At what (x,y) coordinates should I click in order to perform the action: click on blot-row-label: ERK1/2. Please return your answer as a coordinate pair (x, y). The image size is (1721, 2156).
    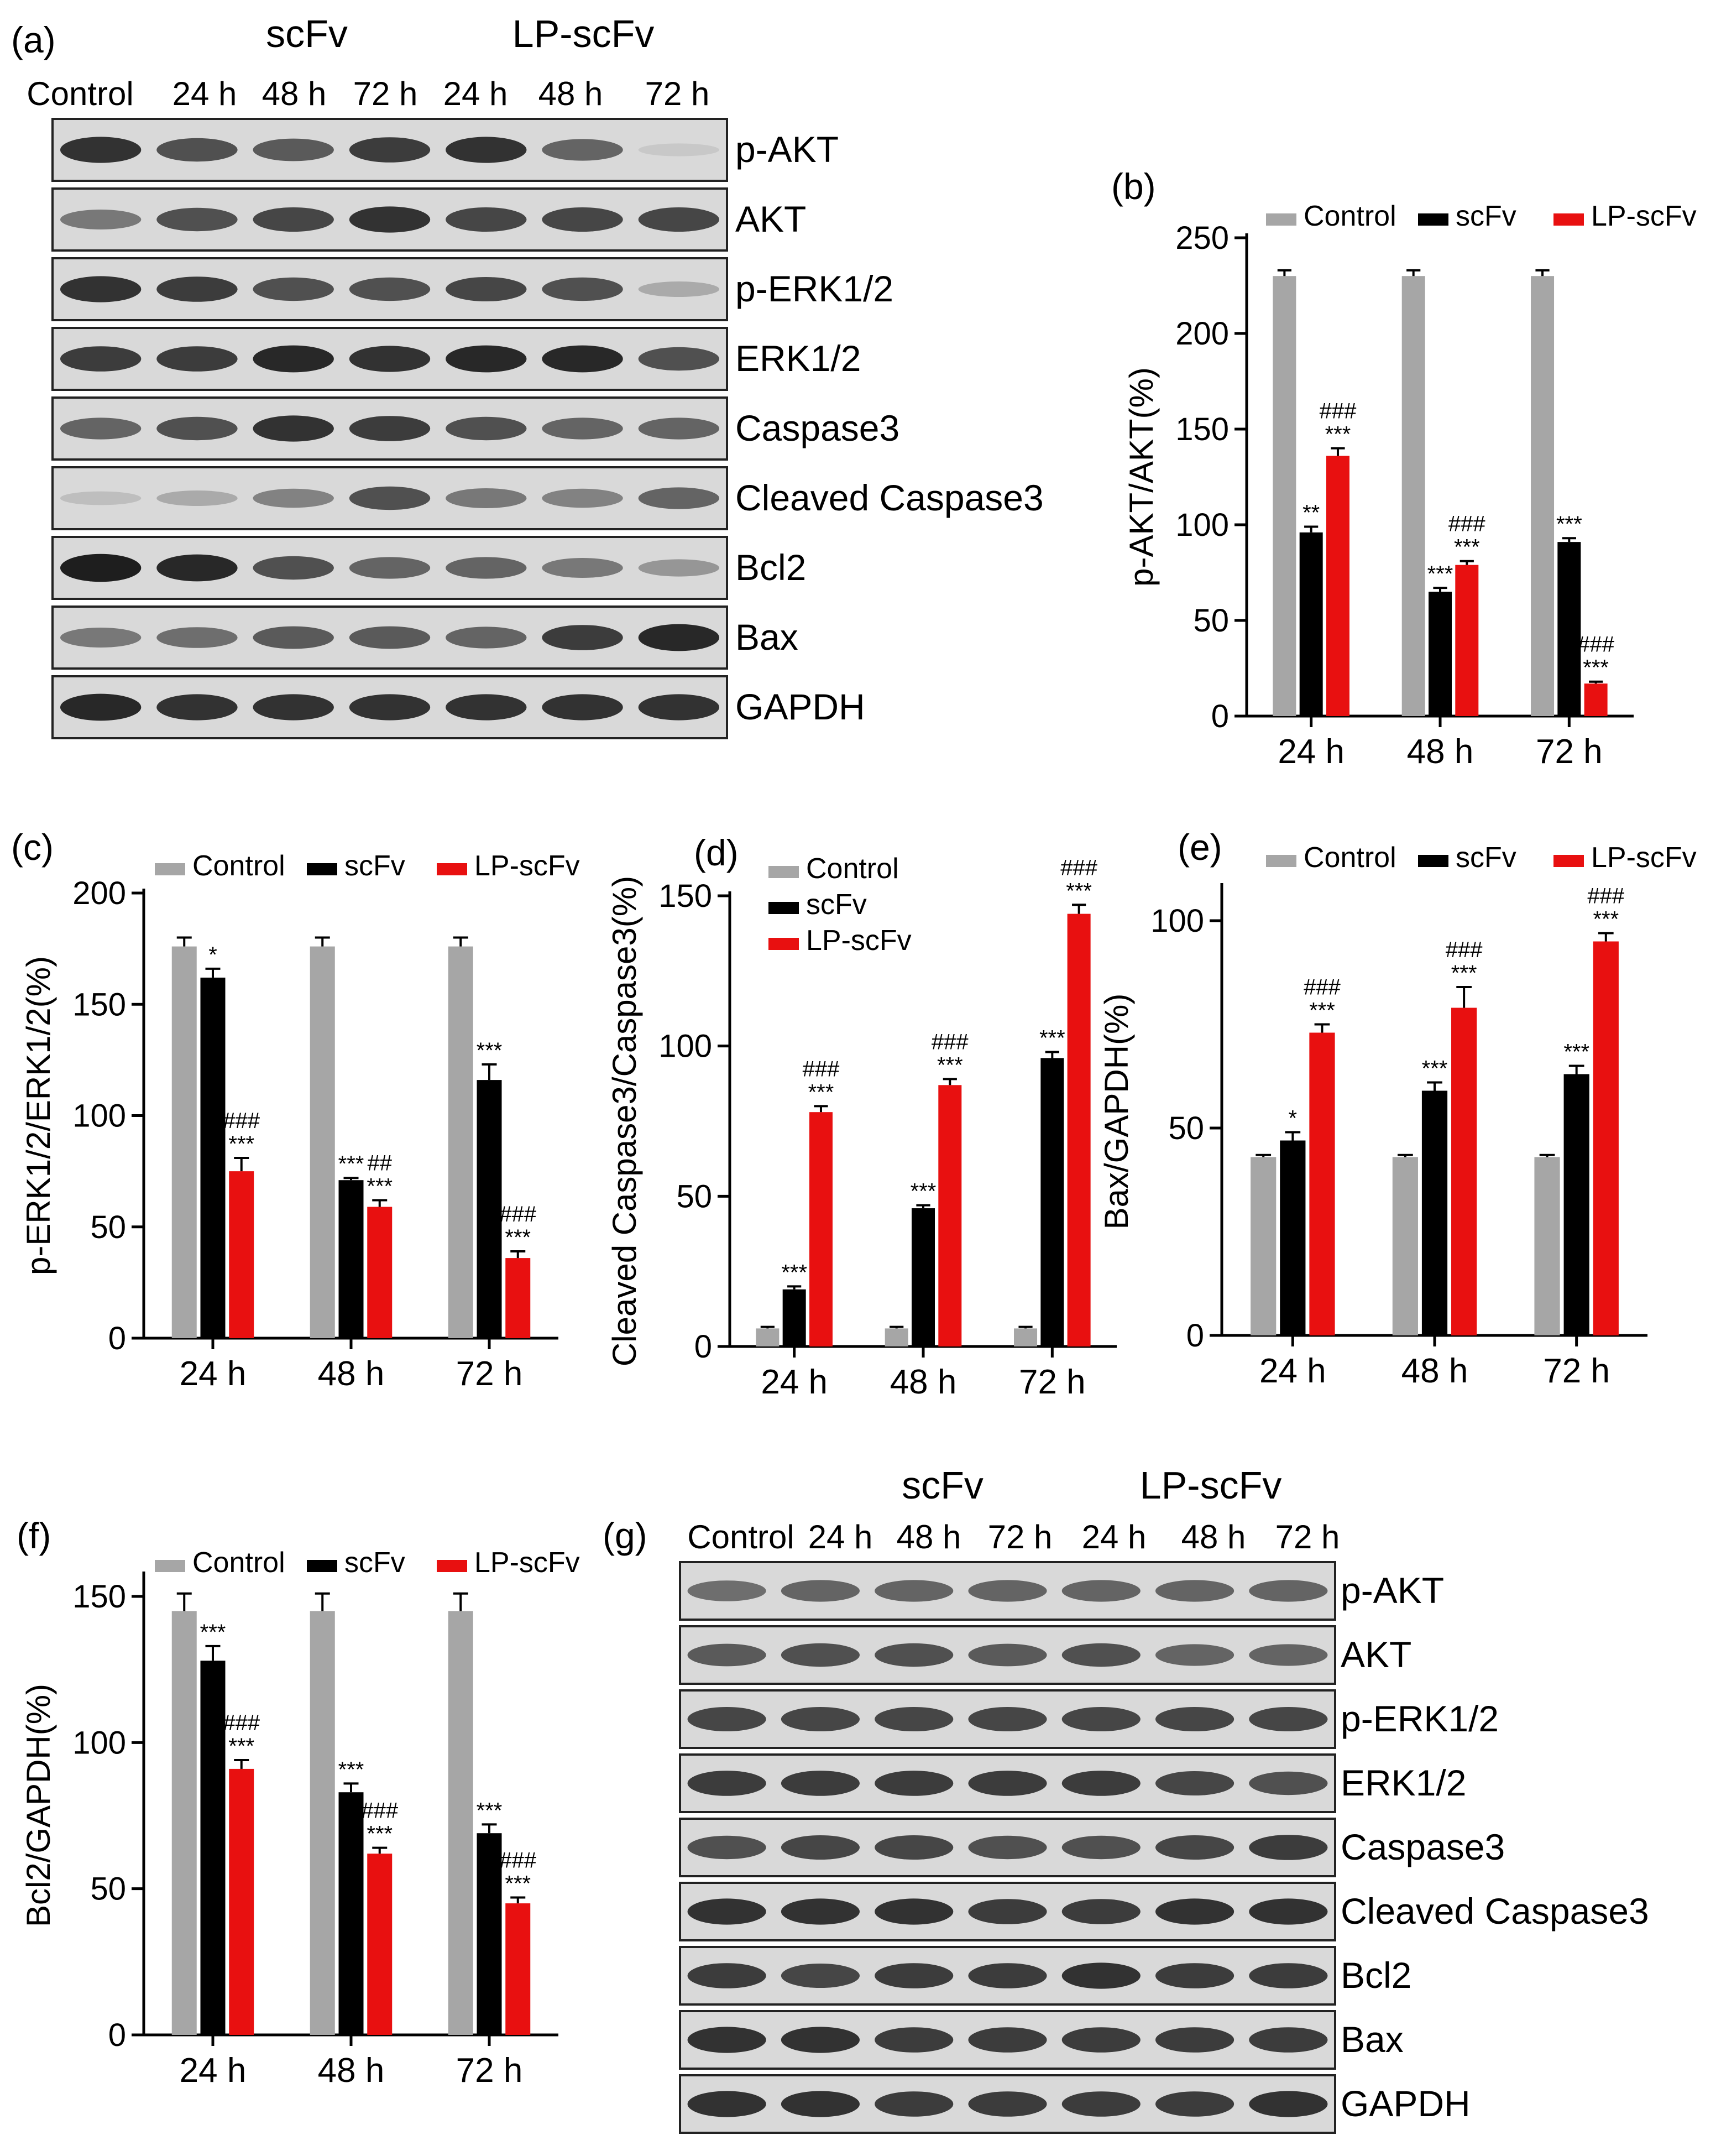
    Looking at the image, I should click on (798, 358).